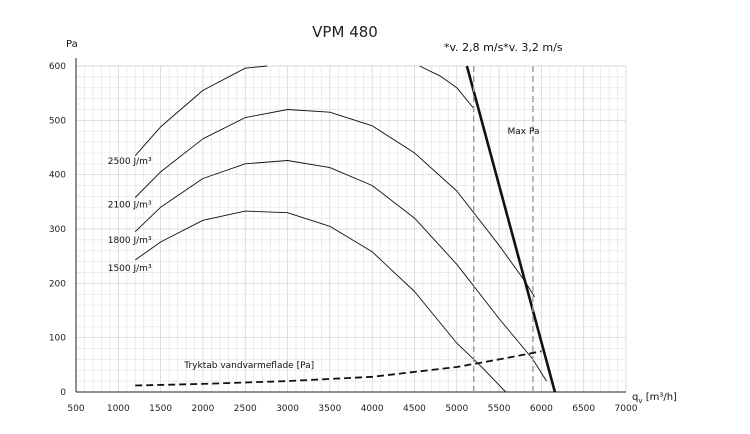 The image size is (750, 434). Describe the element at coordinates (160, 409) in the screenshot. I see `x-tick-label: 1500` at that location.